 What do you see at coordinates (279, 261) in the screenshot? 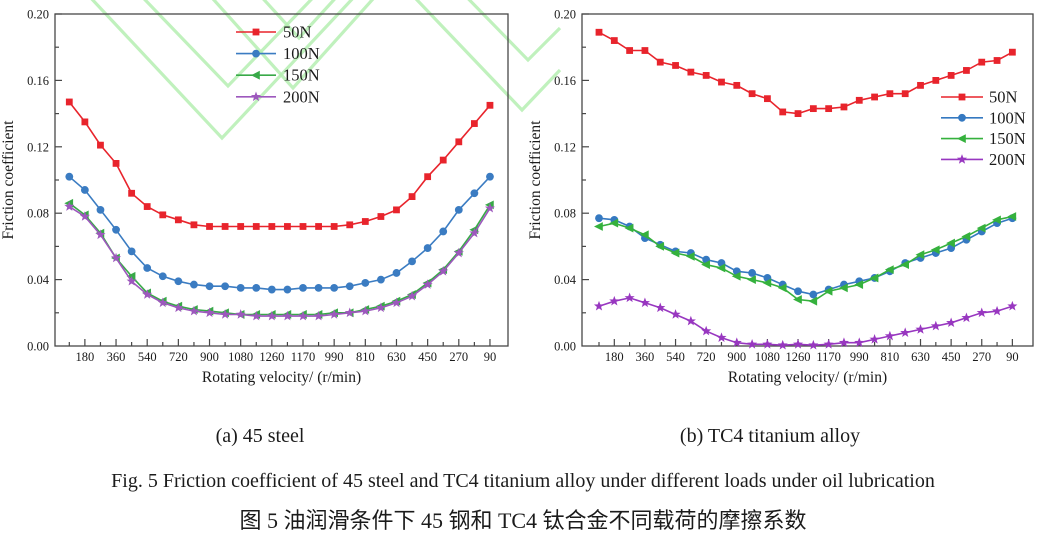
I see `series-a-200N` at bounding box center [279, 261].